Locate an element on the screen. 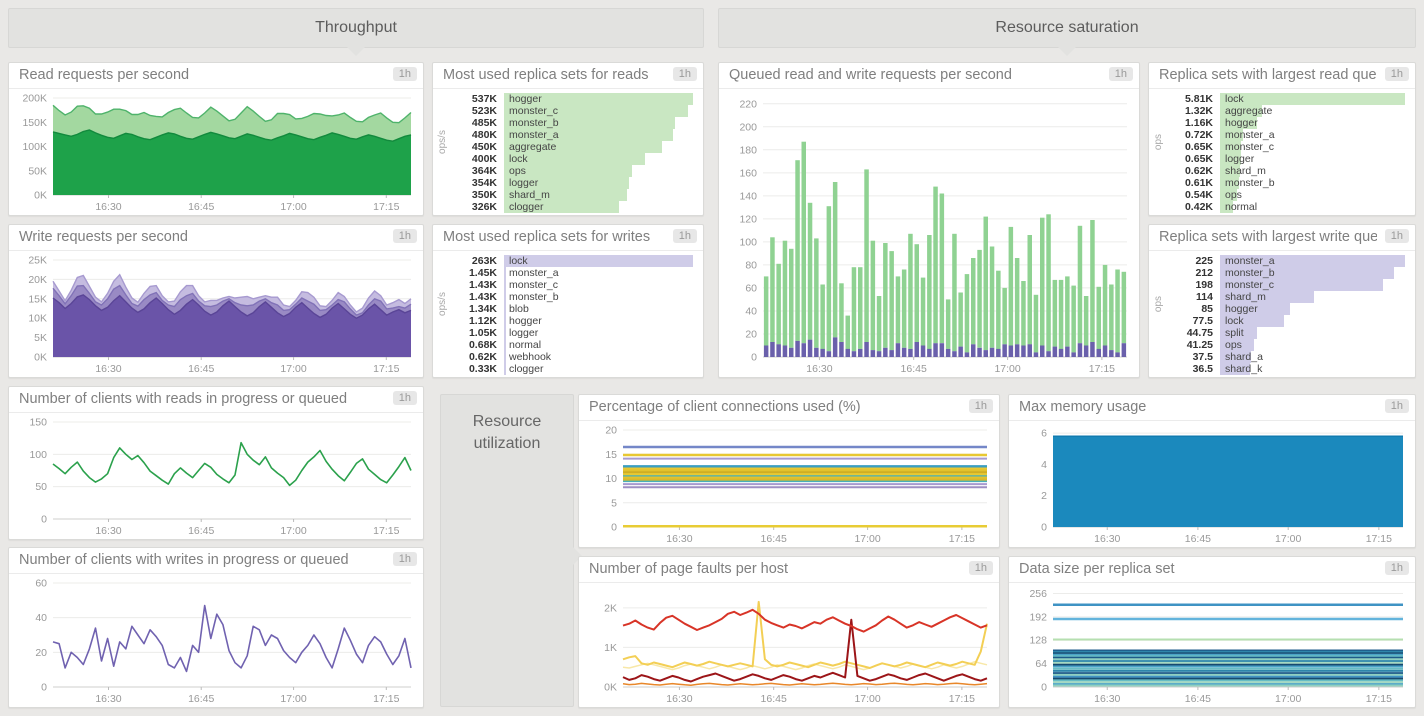  bar-row-monster_c: 1.43K monster_c is located at coordinates (575, 285).